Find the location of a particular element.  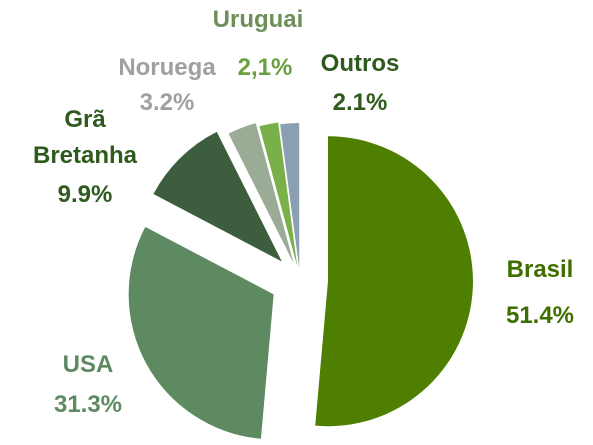

value-label: 2,1% is located at coordinates (265, 67).